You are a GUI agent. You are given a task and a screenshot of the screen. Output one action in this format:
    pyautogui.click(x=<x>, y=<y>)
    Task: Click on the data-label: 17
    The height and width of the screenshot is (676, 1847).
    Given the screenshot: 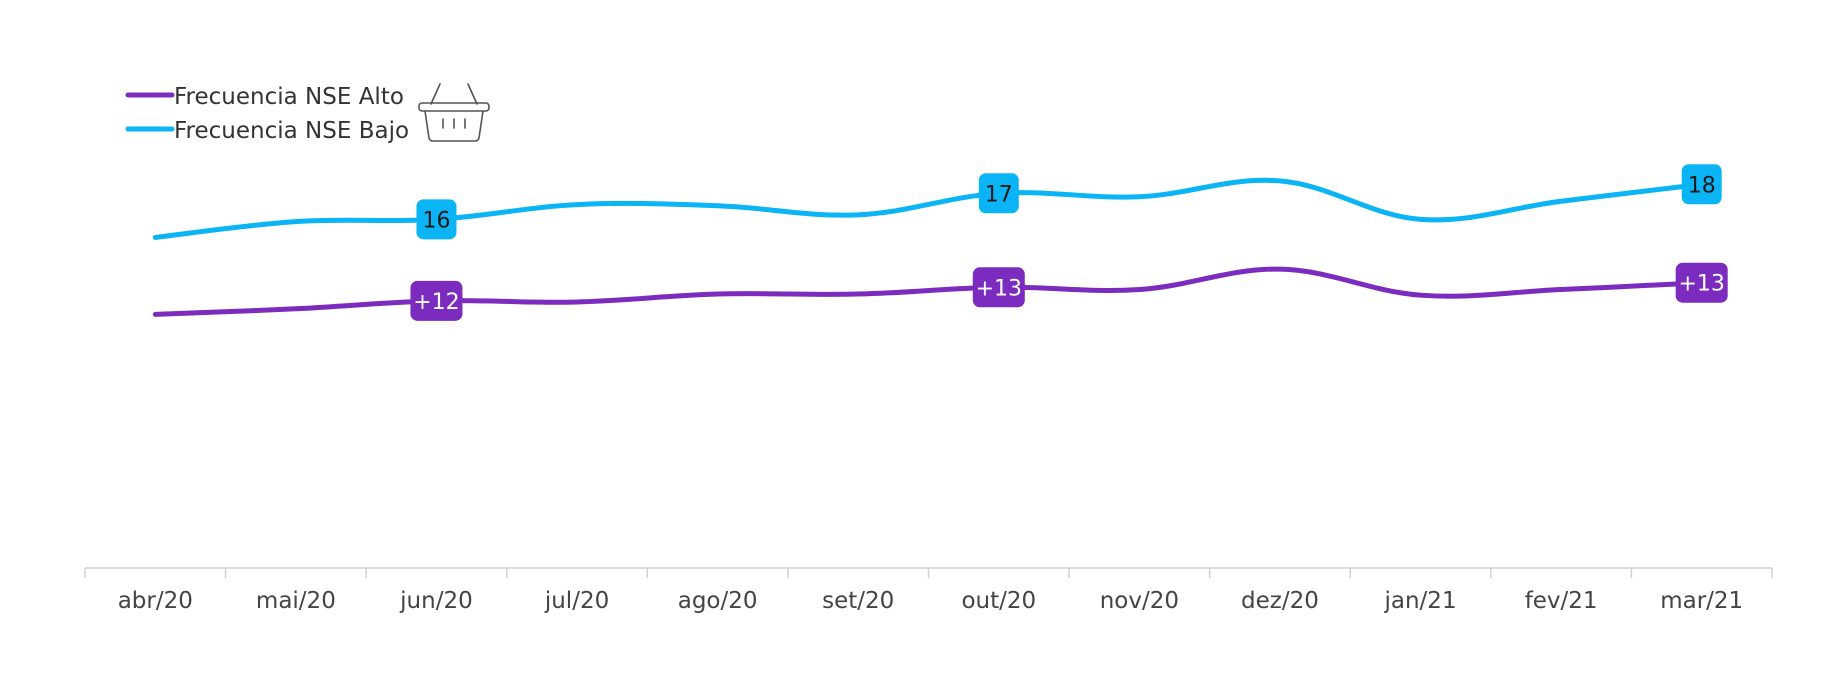 What is the action you would take?
    pyautogui.click(x=998, y=193)
    